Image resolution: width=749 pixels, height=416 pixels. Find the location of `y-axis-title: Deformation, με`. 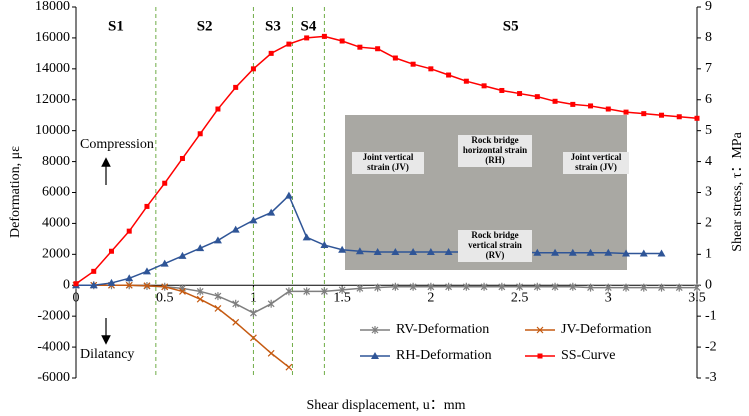

y-axis-title: Deformation, με is located at coordinates (15, 192).